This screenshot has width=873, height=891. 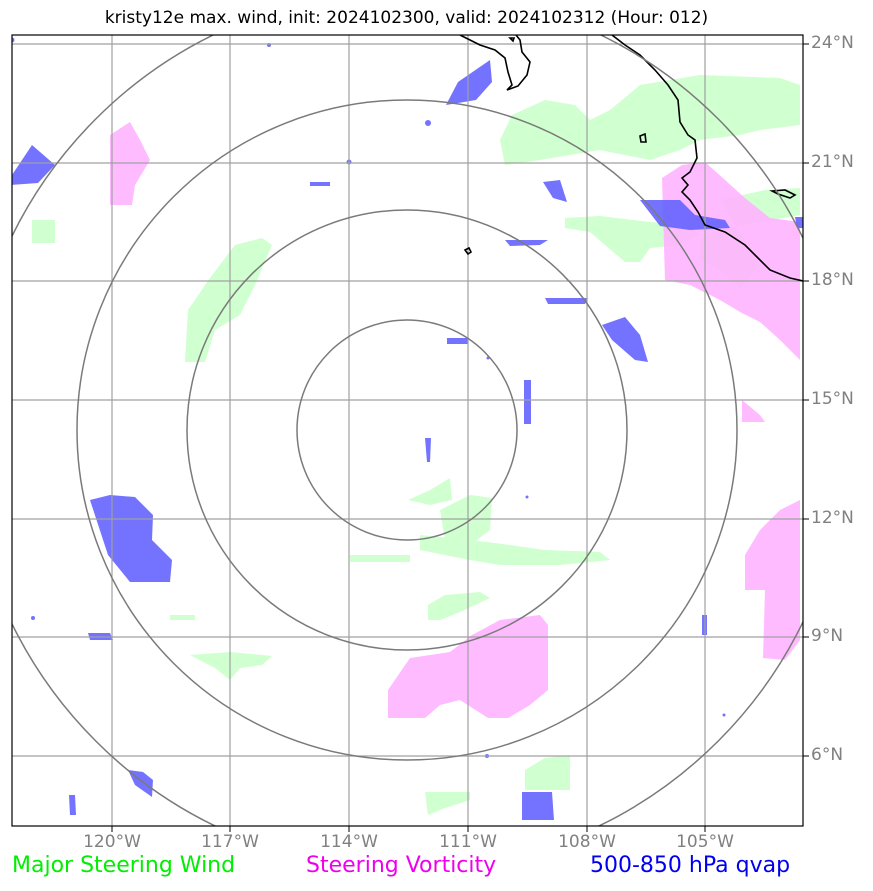 I want to click on legend-qvap: 500-850 hPa qvap, so click(x=690, y=865).